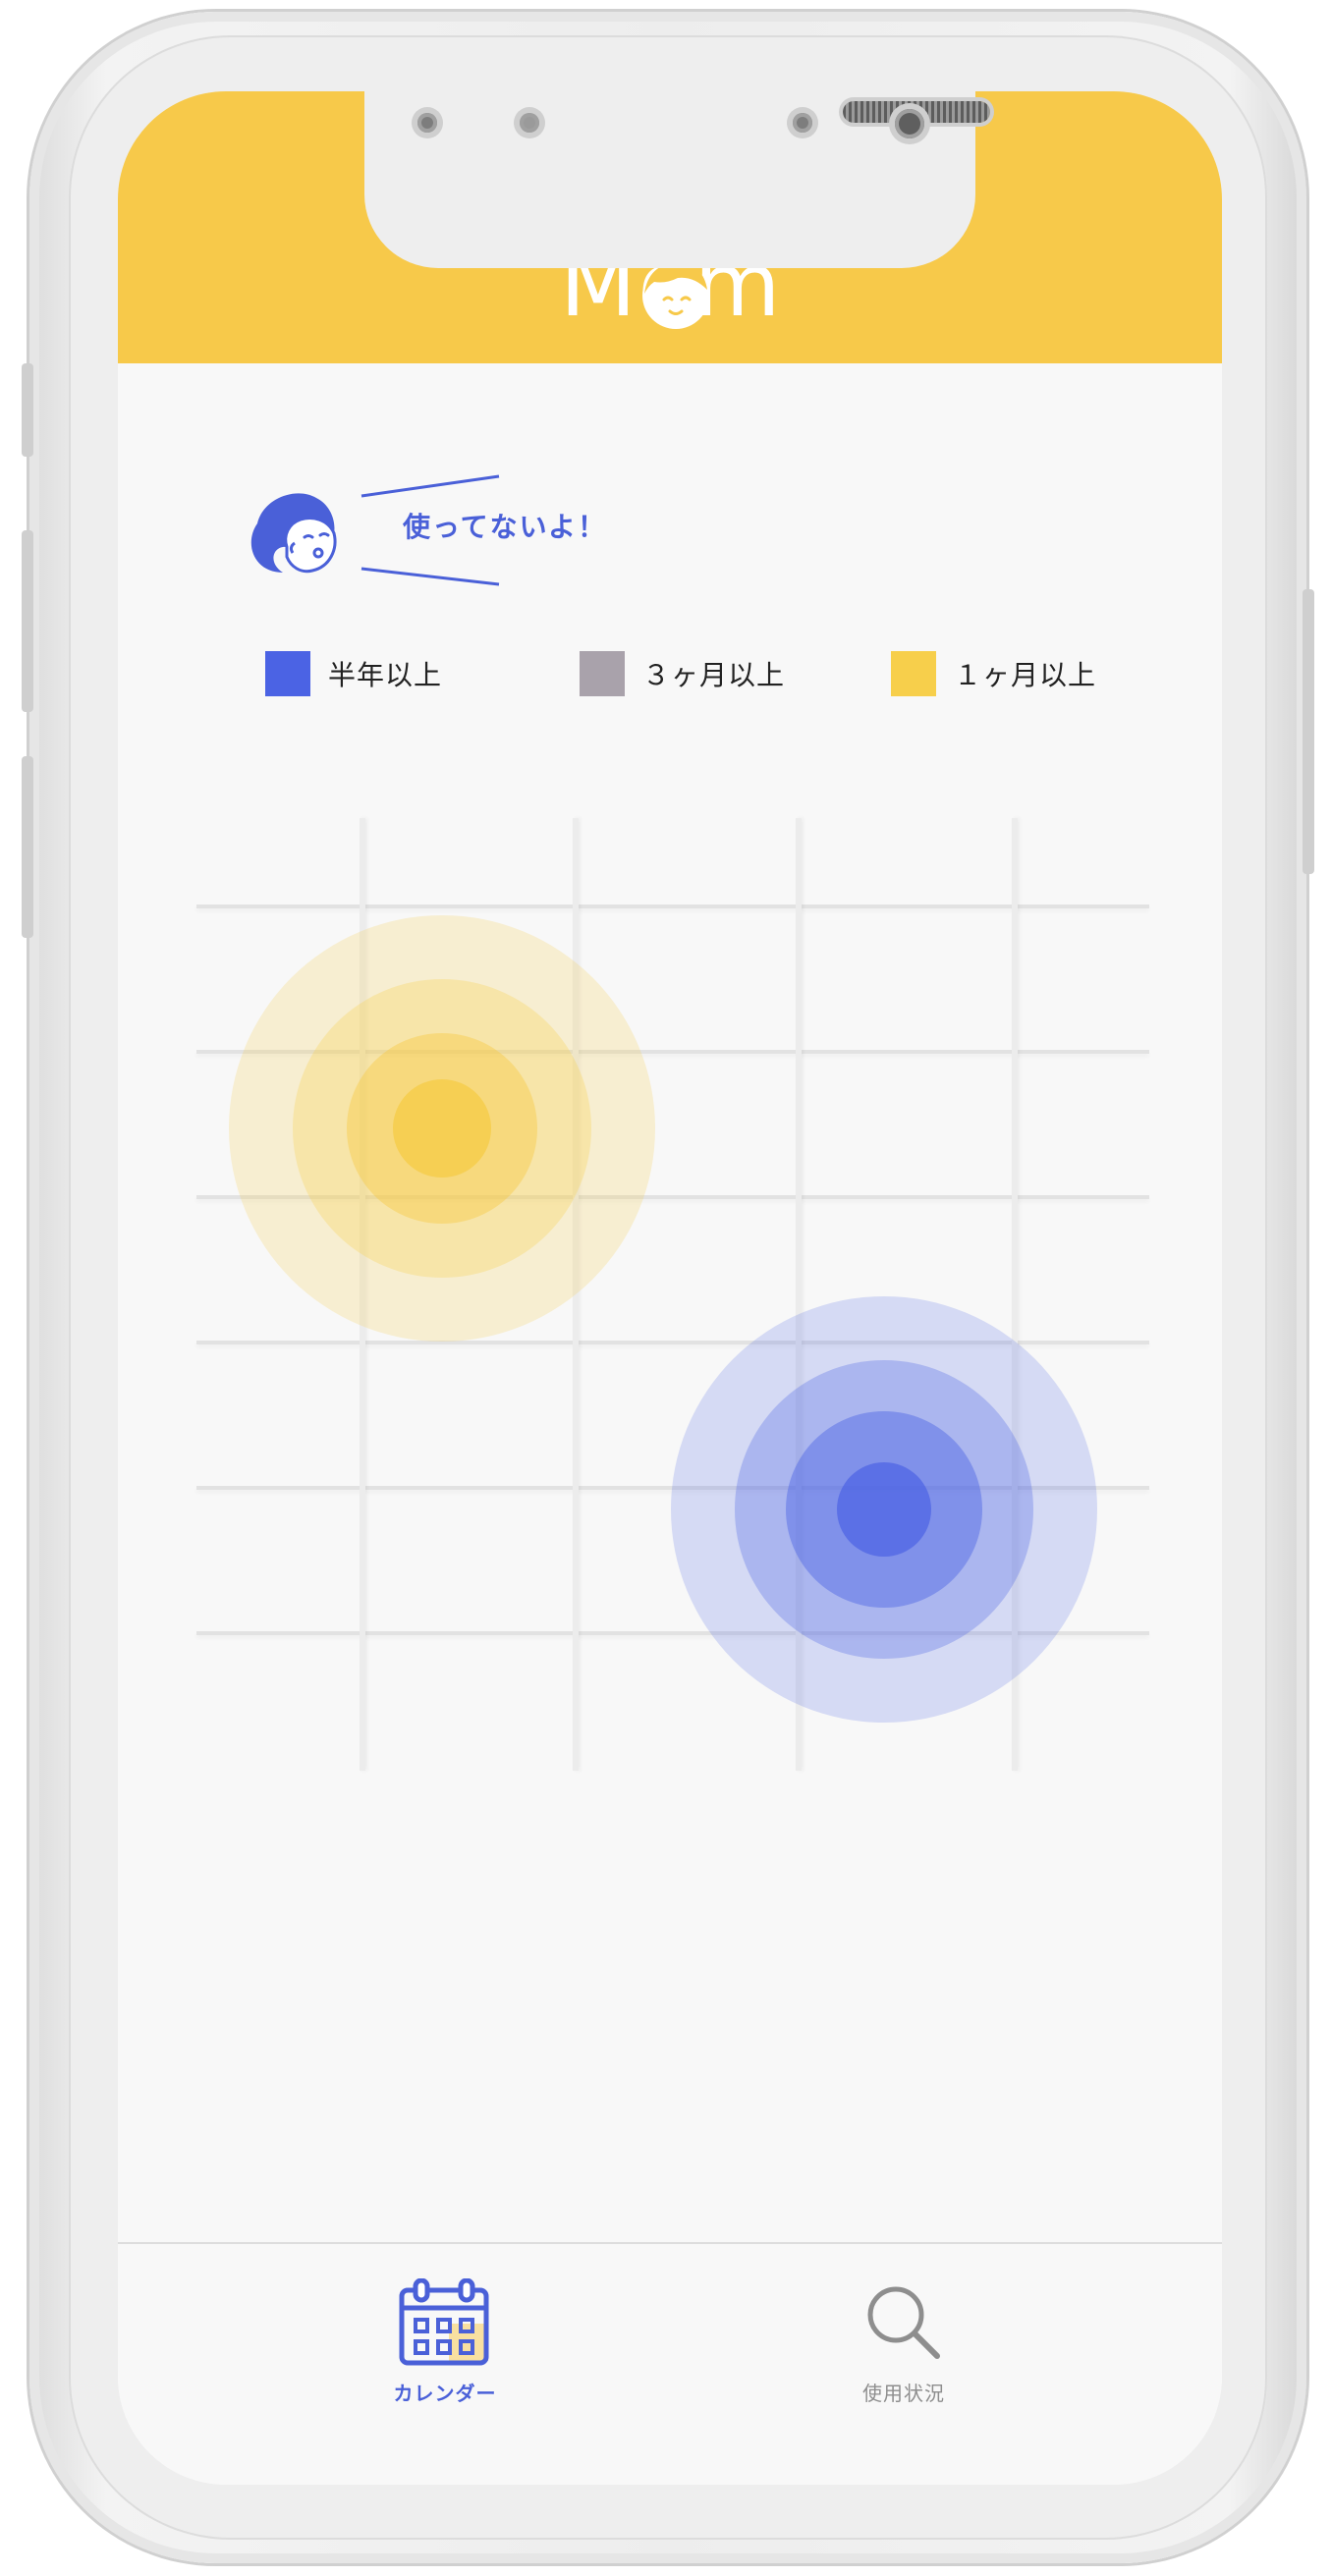 The height and width of the screenshot is (2576, 1331). I want to click on calendar-icon, so click(445, 2323).